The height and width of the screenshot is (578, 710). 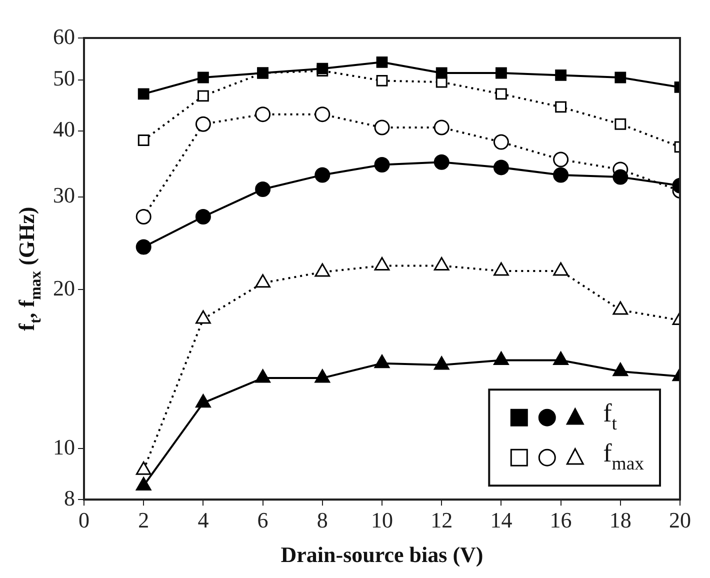 What do you see at coordinates (84, 520) in the screenshot?
I see `x-tick-label: 0` at bounding box center [84, 520].